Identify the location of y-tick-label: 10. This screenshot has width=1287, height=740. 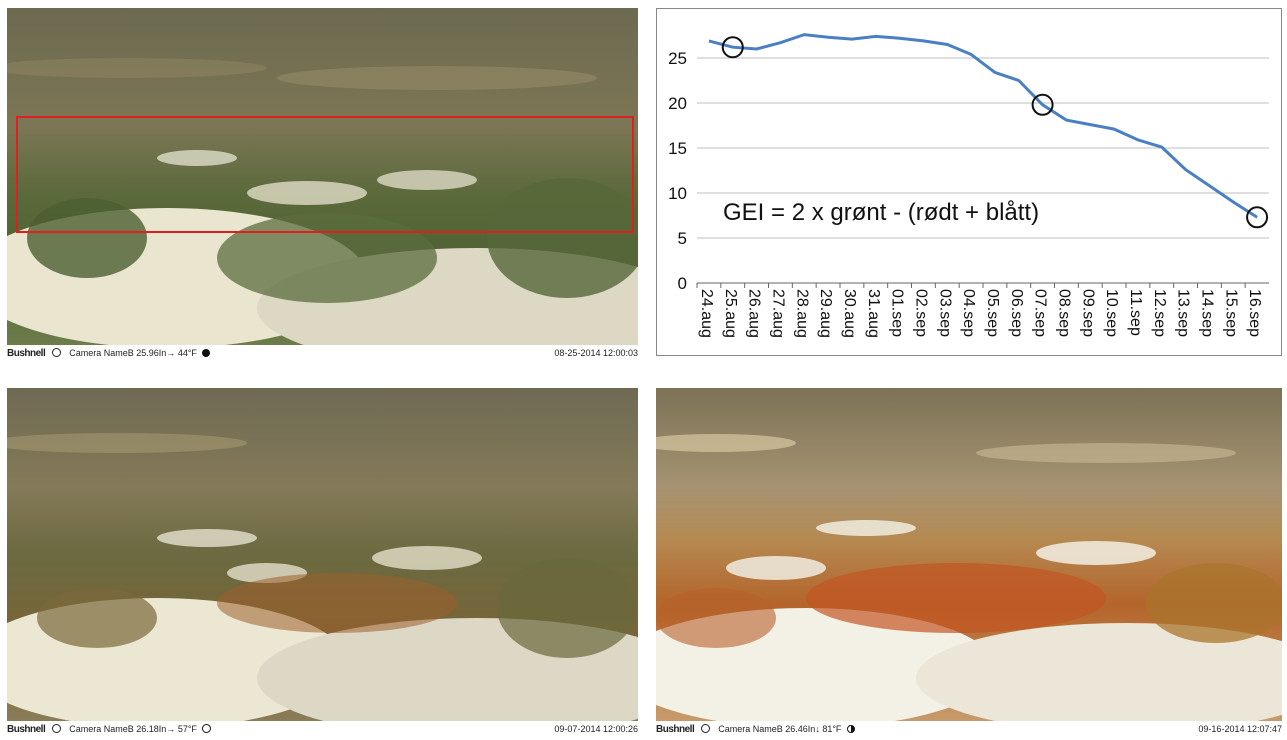
(677, 193).